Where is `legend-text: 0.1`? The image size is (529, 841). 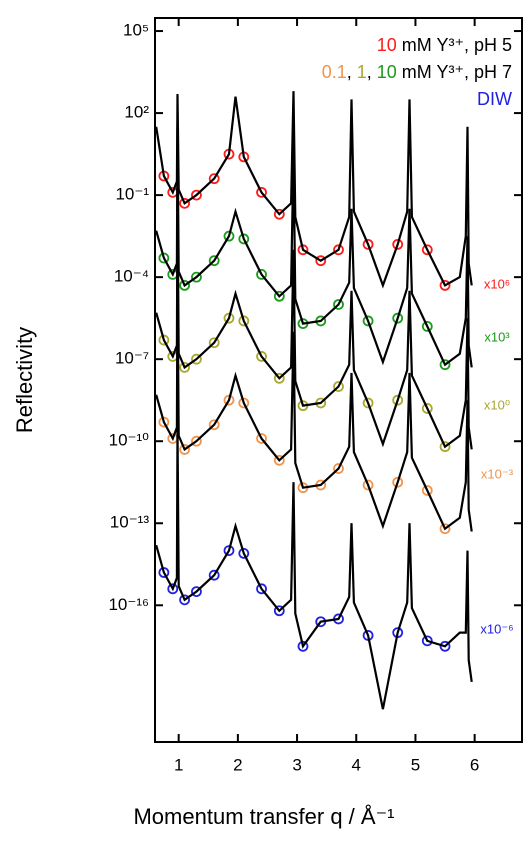 legend-text: 0.1 is located at coordinates (334, 72).